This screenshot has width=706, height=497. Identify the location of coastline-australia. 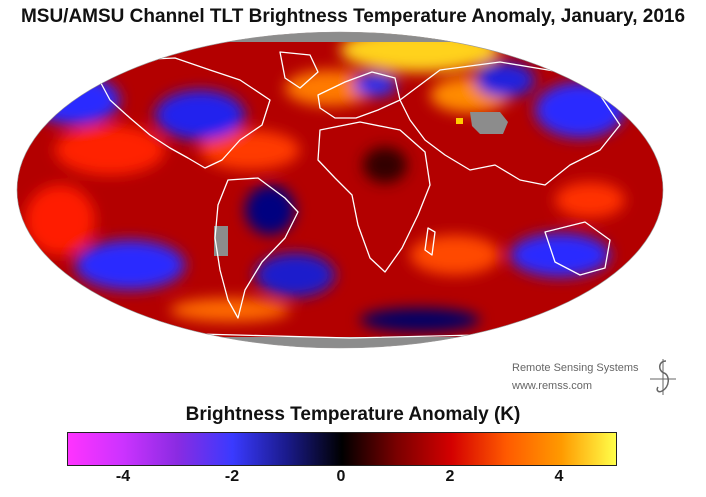
(577, 248).